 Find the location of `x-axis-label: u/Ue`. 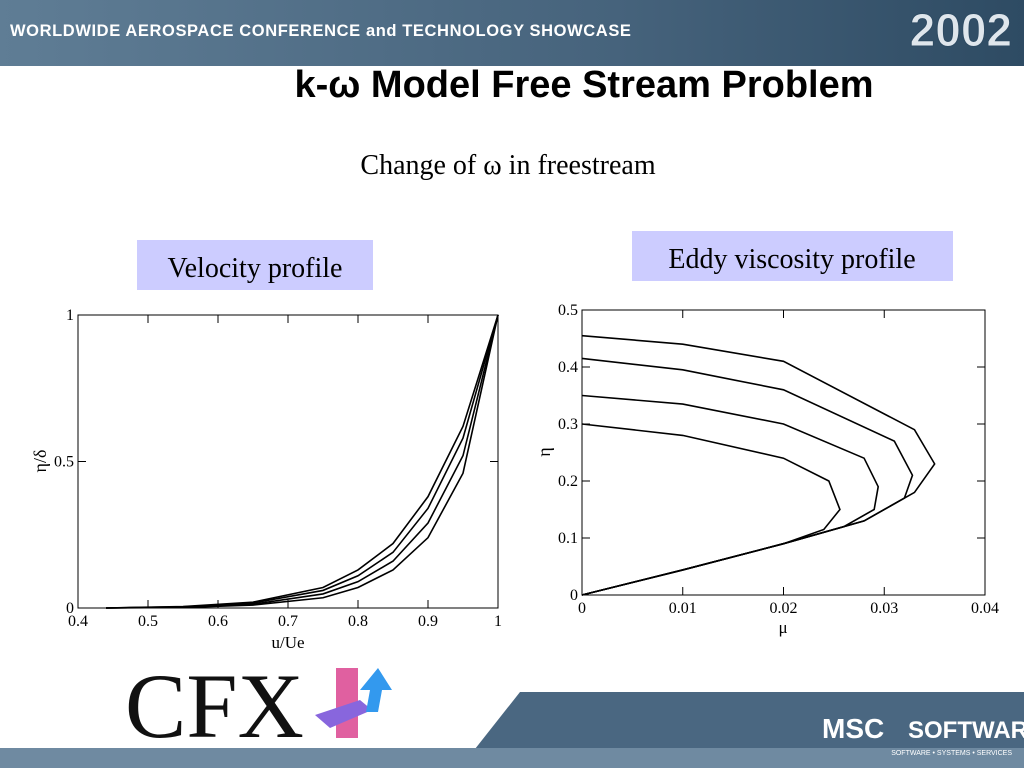

x-axis-label: u/Ue is located at coordinates (287, 642).